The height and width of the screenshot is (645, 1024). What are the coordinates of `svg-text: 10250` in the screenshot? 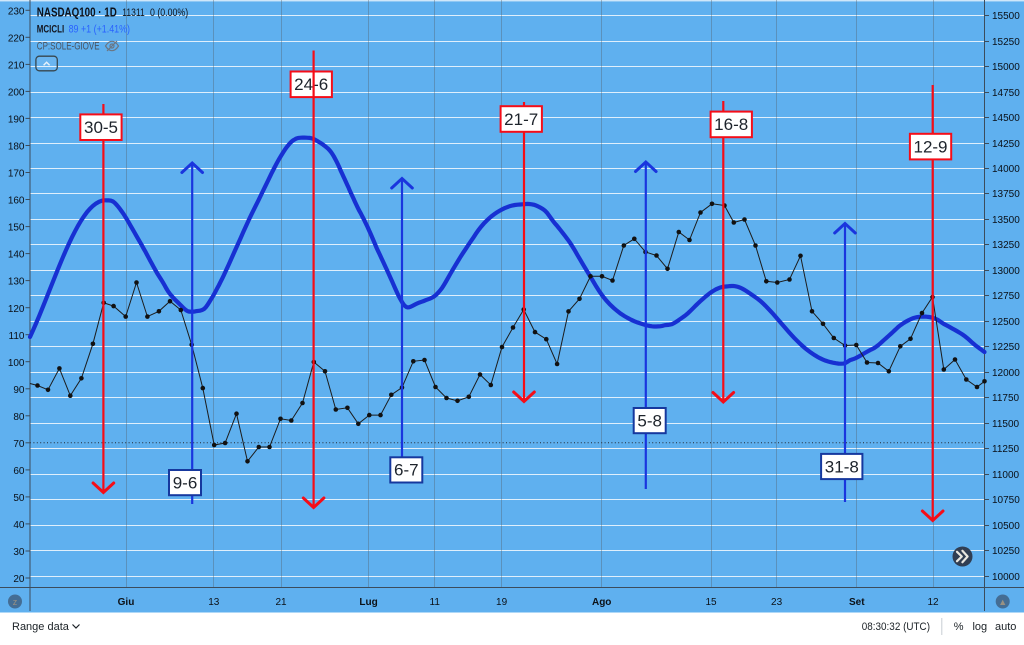 It's located at (1006, 551).